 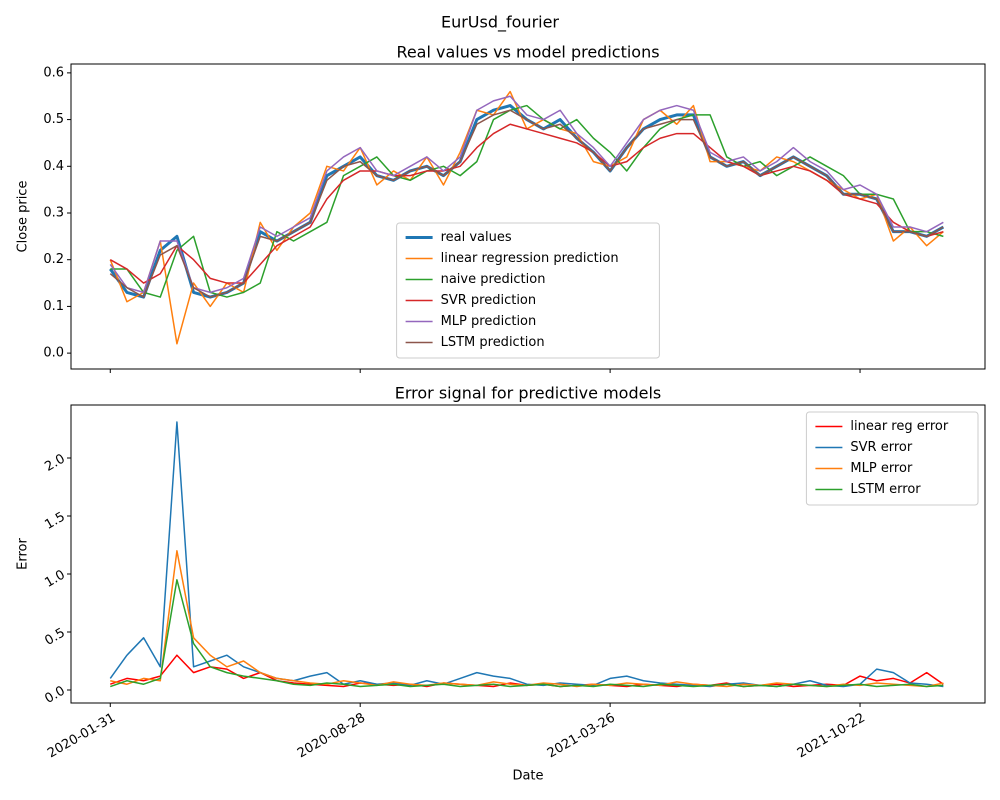 I want to click on y-axis-label: Close price, so click(x=23, y=217).